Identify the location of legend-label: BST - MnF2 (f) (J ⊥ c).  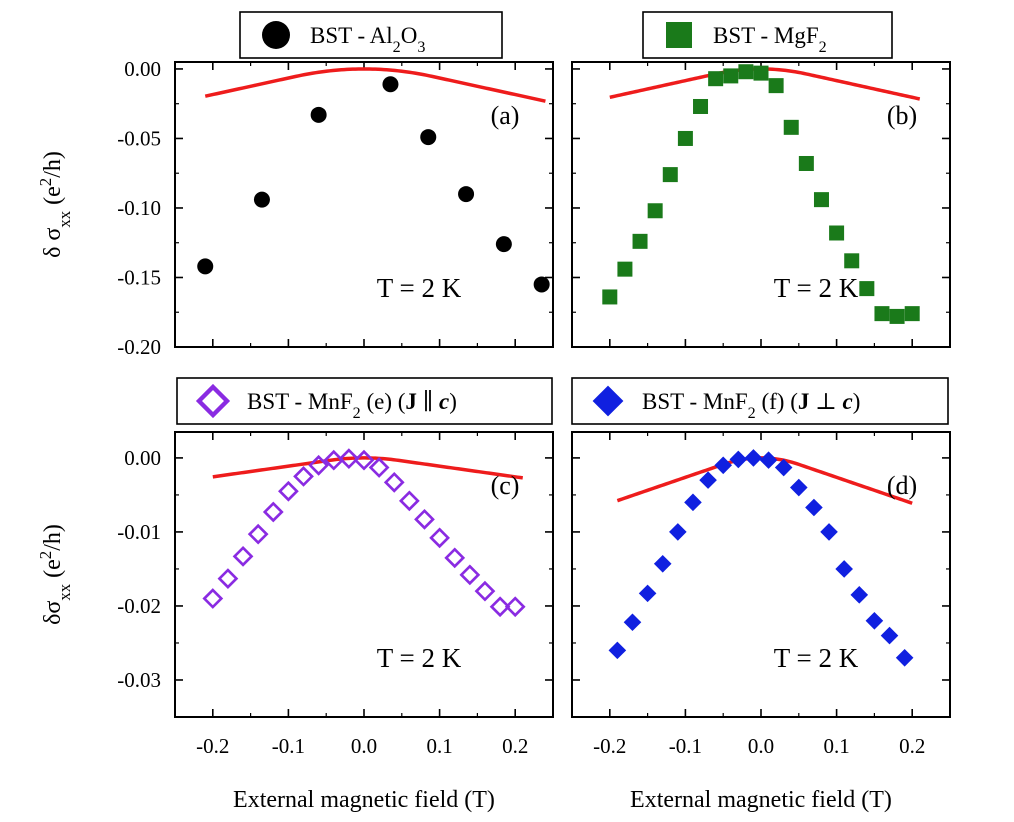
(751, 405).